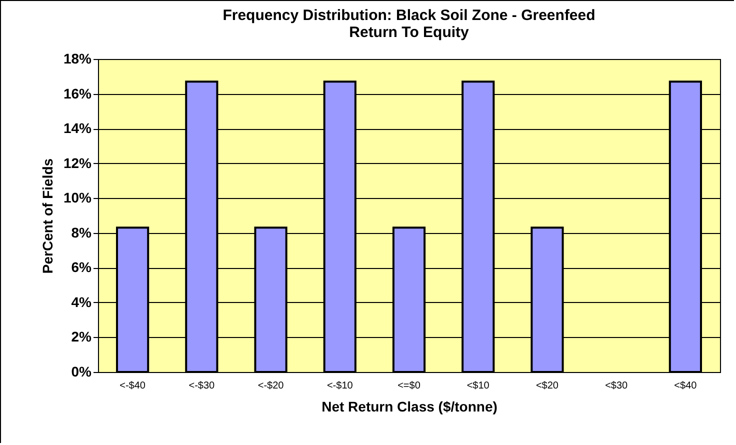  Describe the element at coordinates (271, 386) in the screenshot. I see `x-tick-label: <-$20` at that location.